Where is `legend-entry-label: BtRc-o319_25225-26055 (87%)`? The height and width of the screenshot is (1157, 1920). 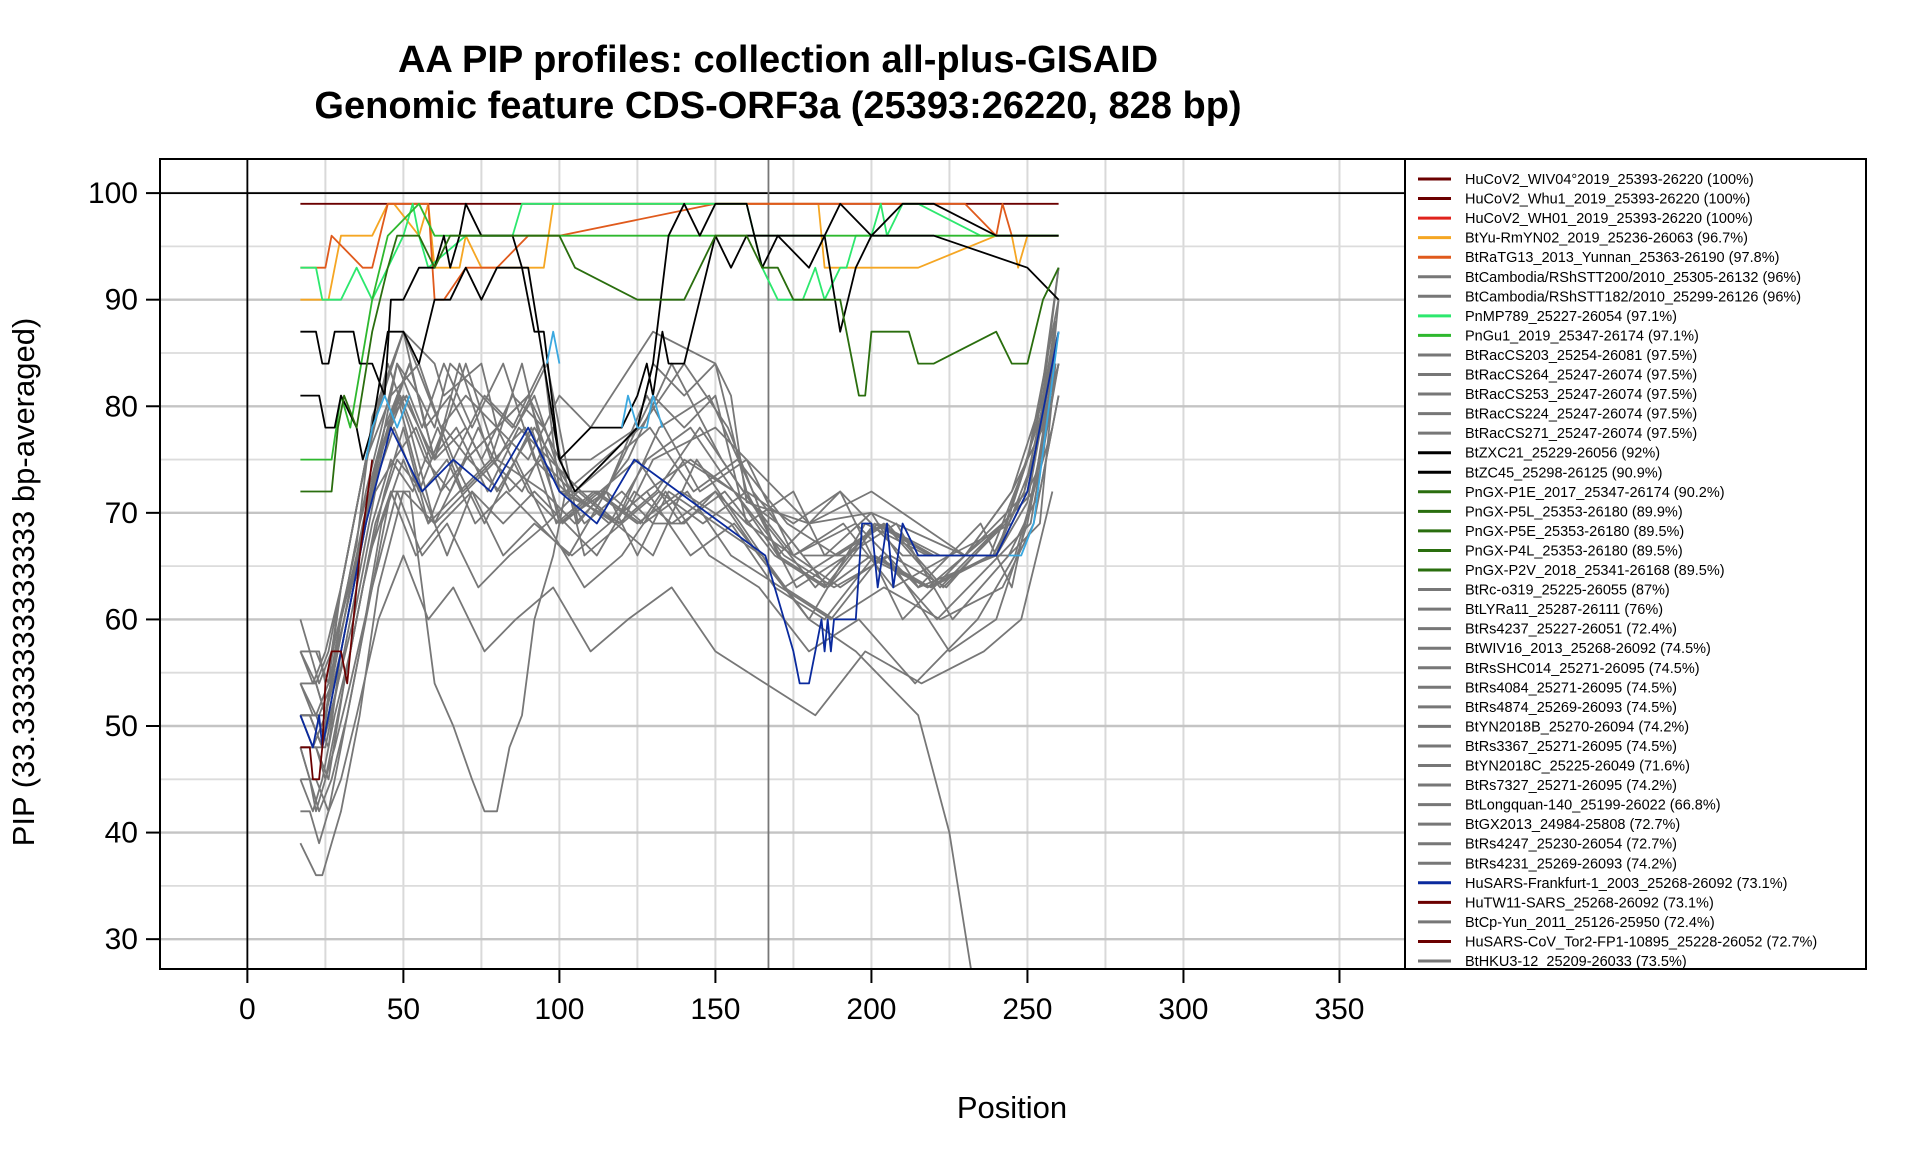 legend-entry-label: BtRc-o319_25225-26055 (87%) is located at coordinates (1567, 591).